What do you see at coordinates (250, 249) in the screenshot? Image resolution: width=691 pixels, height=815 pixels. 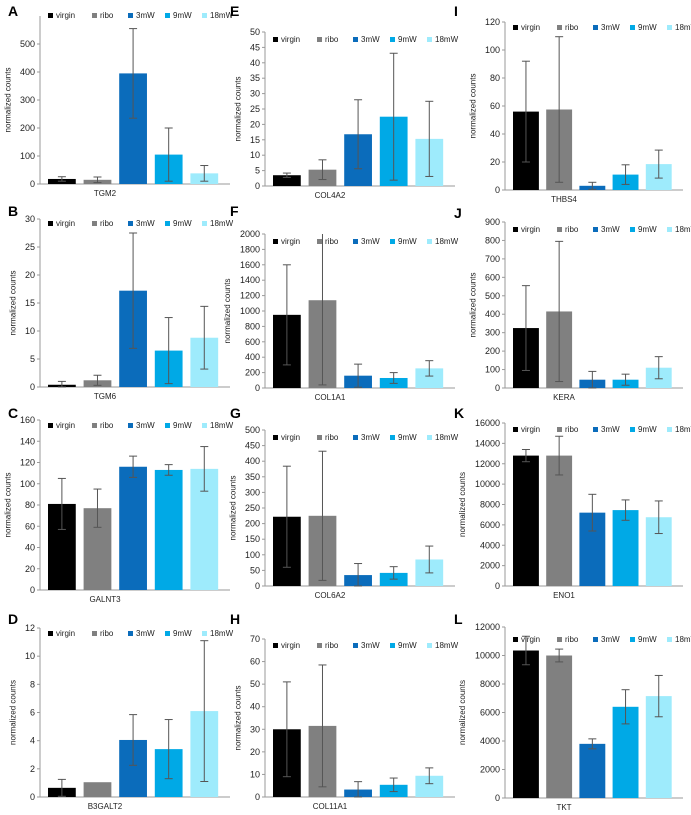 I see `y-tick-label: 1800` at bounding box center [250, 249].